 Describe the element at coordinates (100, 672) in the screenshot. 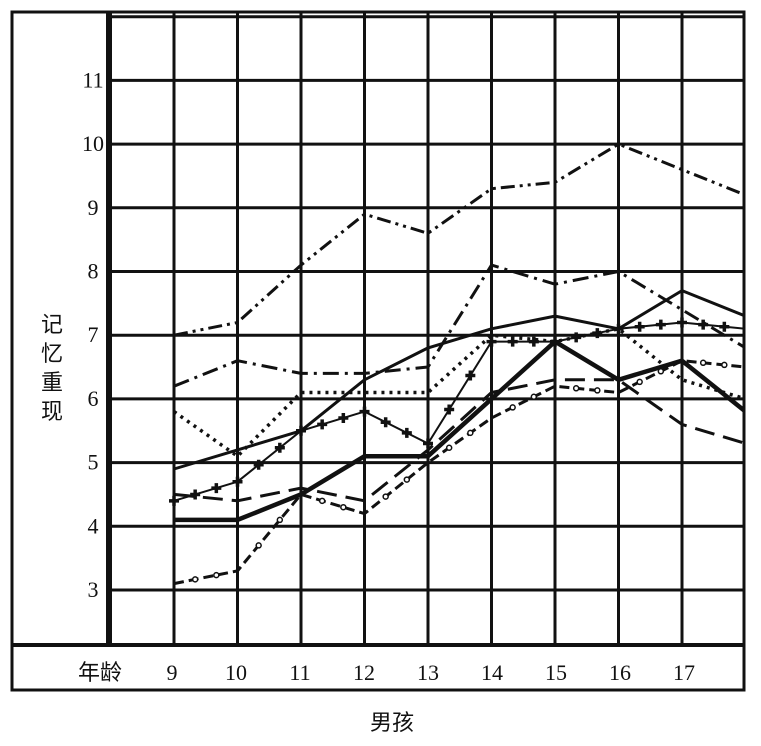

I see `x-axis-label: 年龄` at that location.